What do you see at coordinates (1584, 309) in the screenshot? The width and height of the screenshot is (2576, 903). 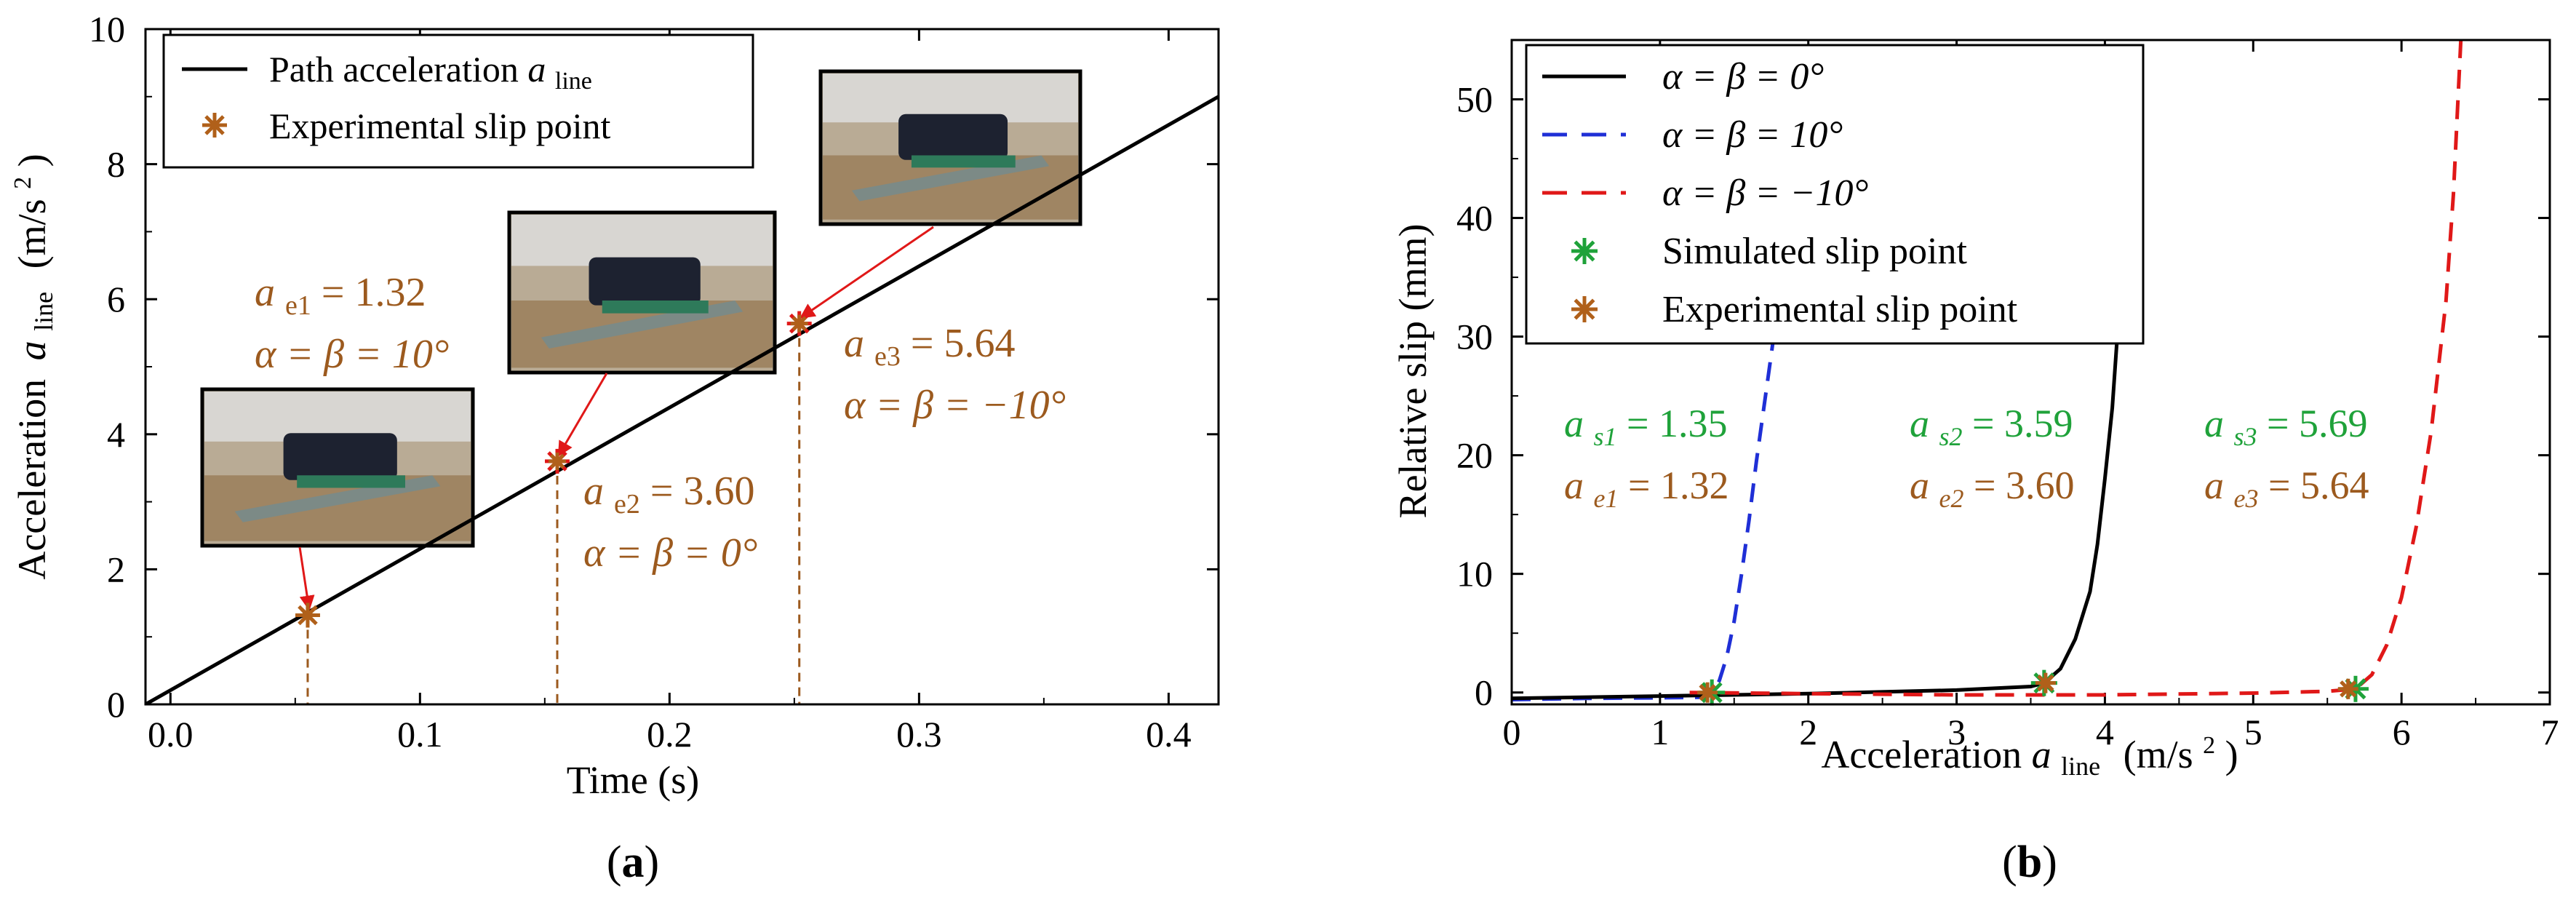 I see `legend-star-brown` at bounding box center [1584, 309].